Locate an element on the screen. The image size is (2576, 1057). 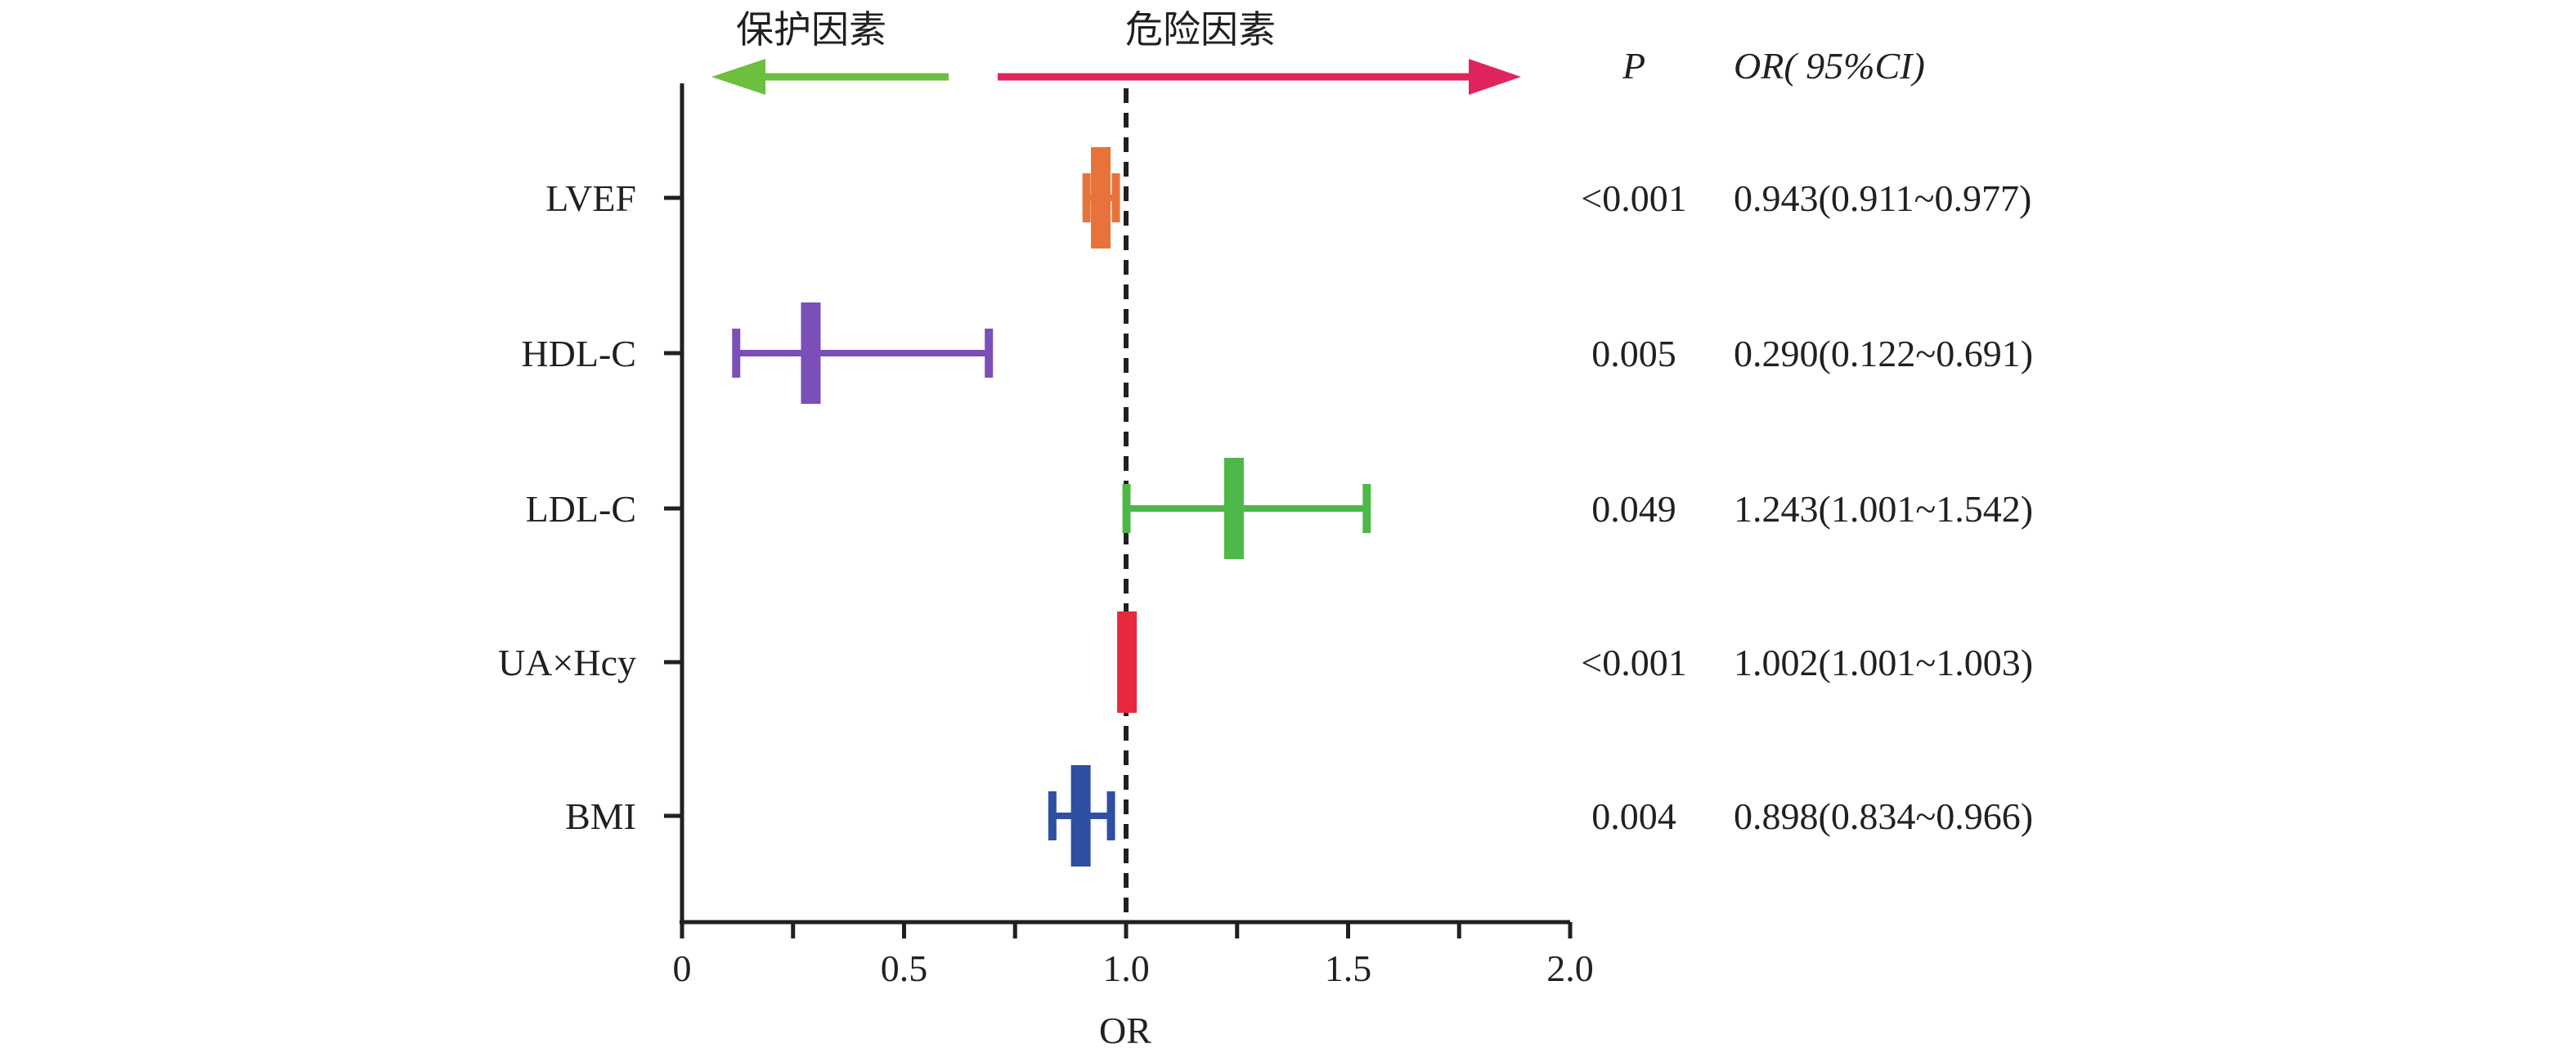
x-tick-label: 1.0 is located at coordinates (1126, 968).